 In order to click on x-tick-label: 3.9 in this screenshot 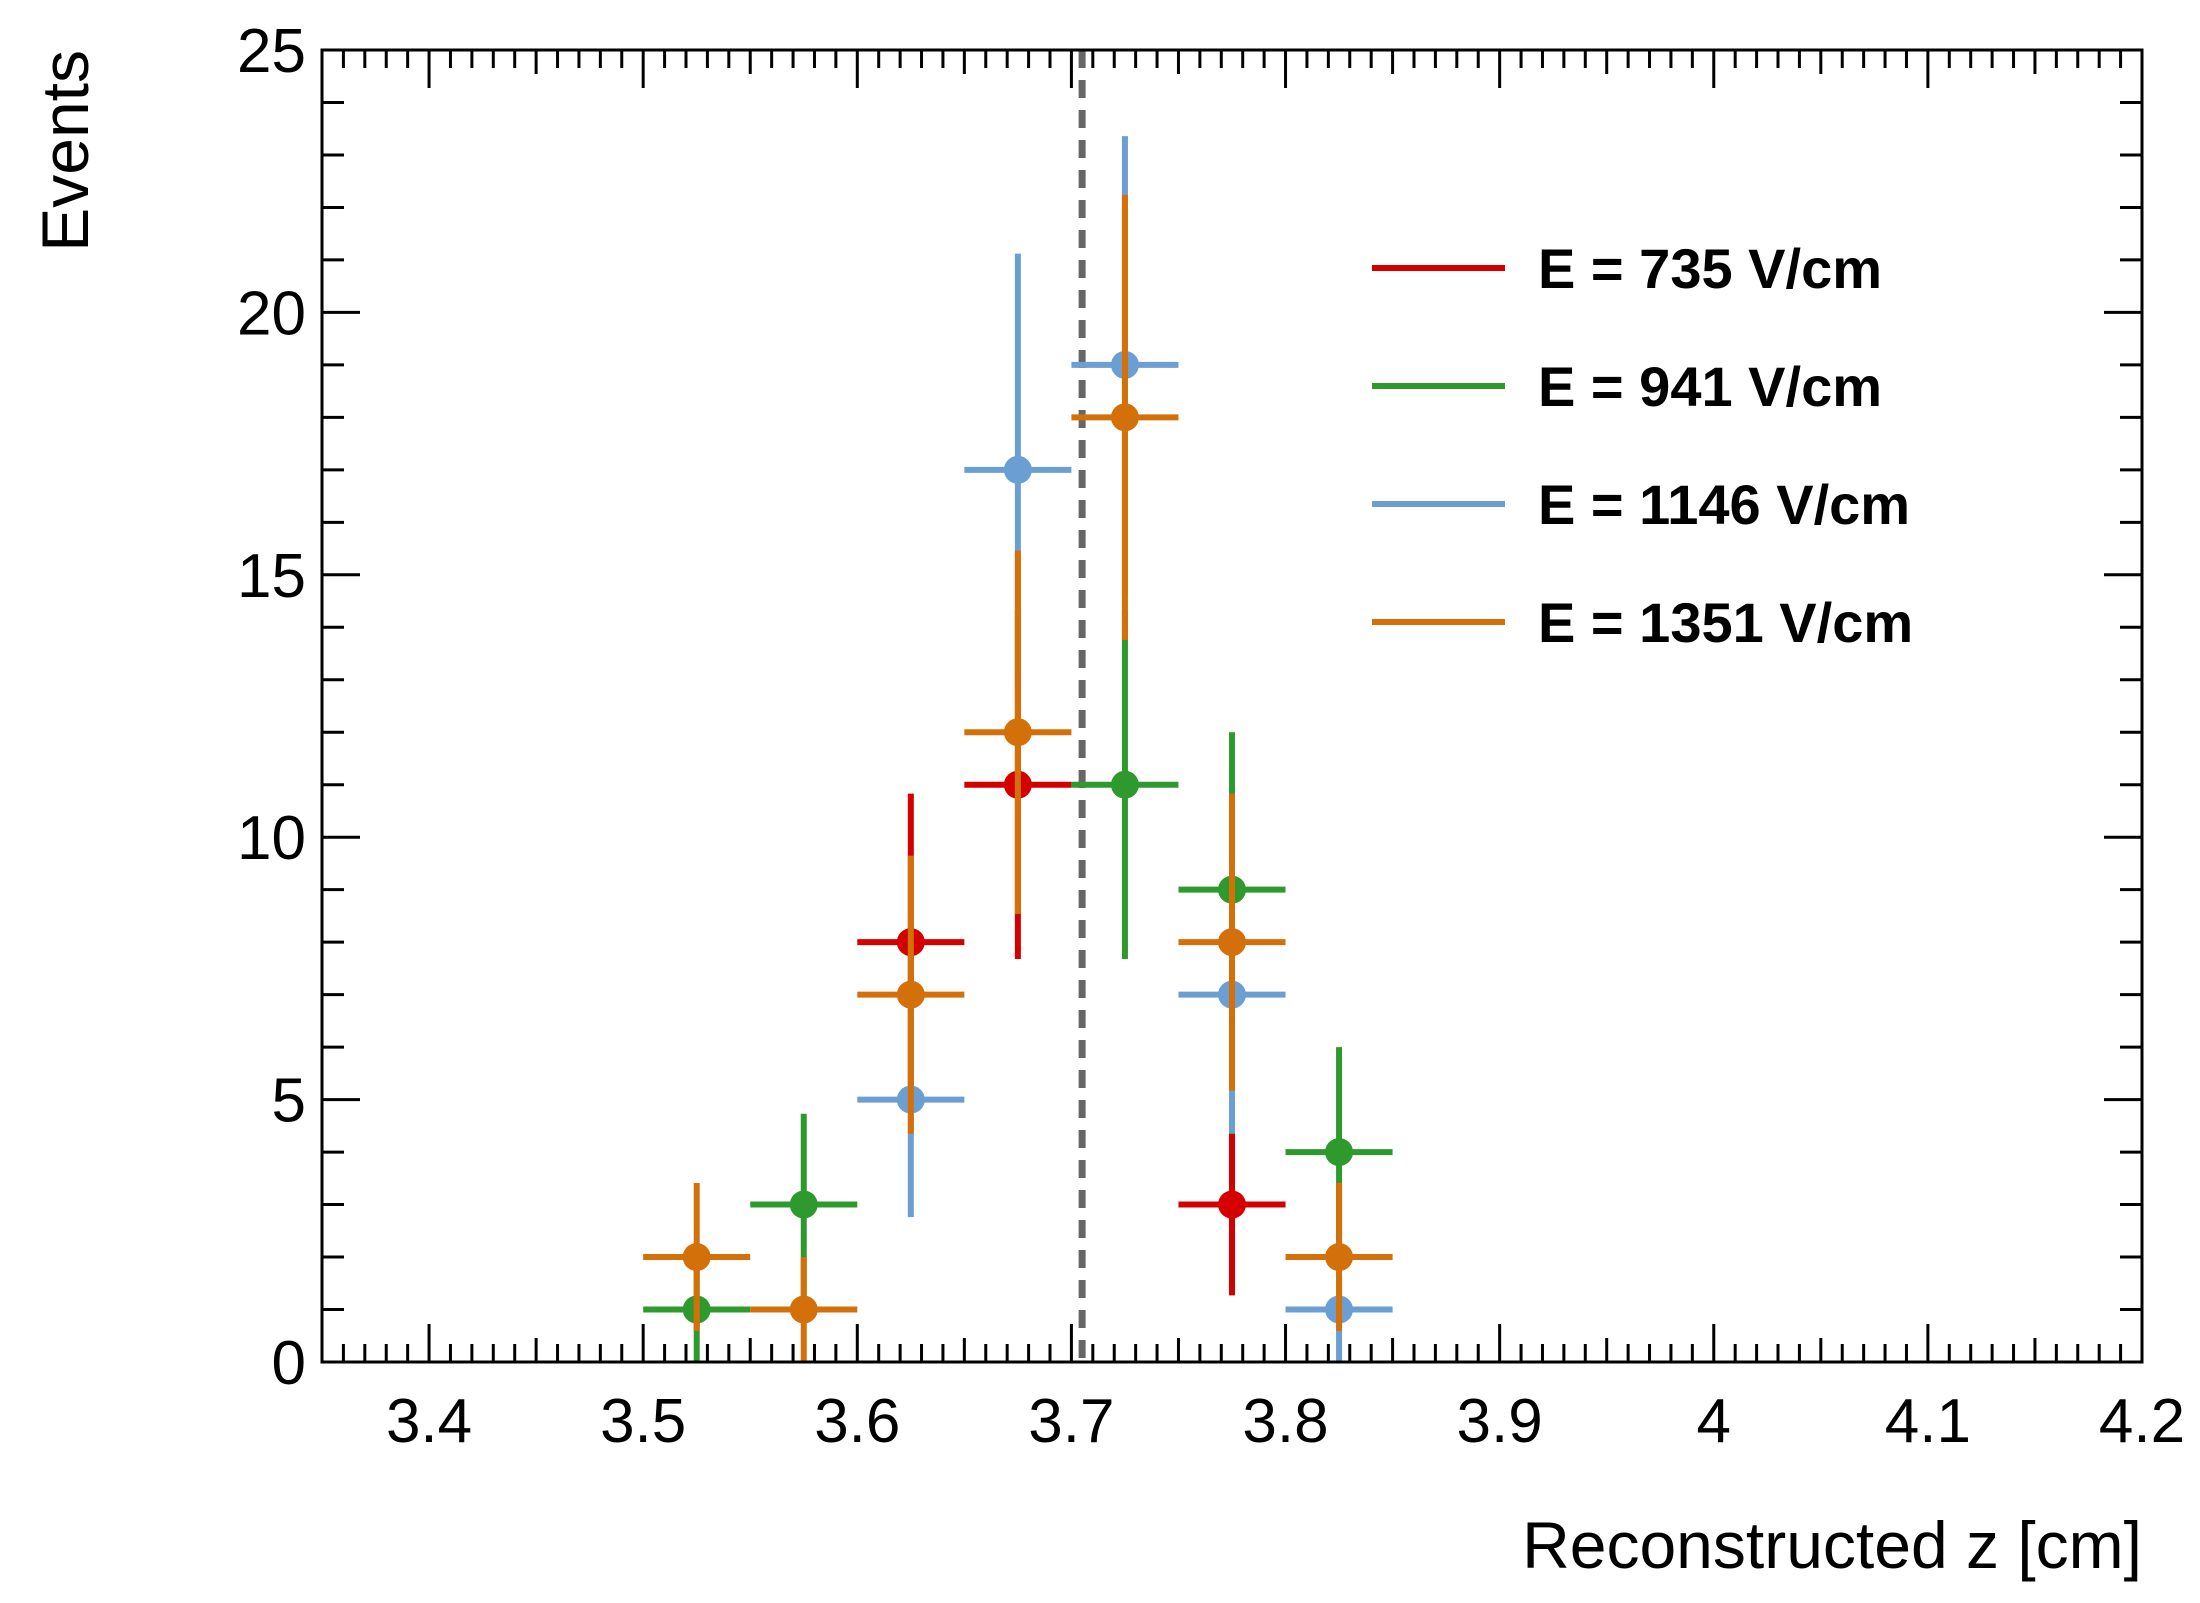, I will do `click(1500, 1421)`.